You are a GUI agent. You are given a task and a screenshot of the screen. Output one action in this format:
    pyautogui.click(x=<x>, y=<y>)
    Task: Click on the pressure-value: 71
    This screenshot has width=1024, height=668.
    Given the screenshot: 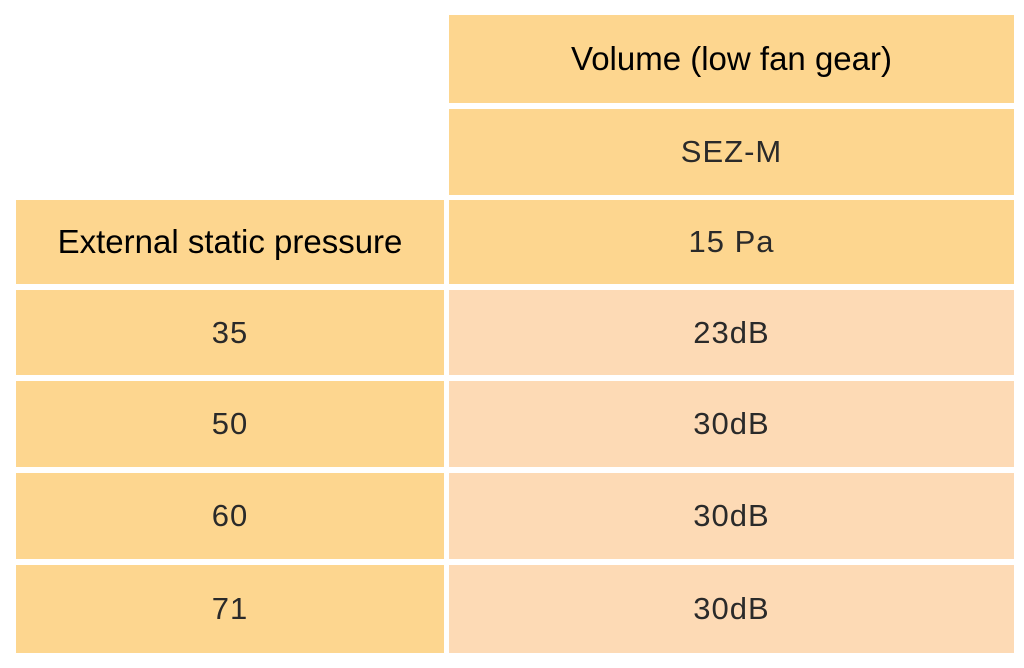 What is the action you would take?
    pyautogui.click(x=230, y=608)
    